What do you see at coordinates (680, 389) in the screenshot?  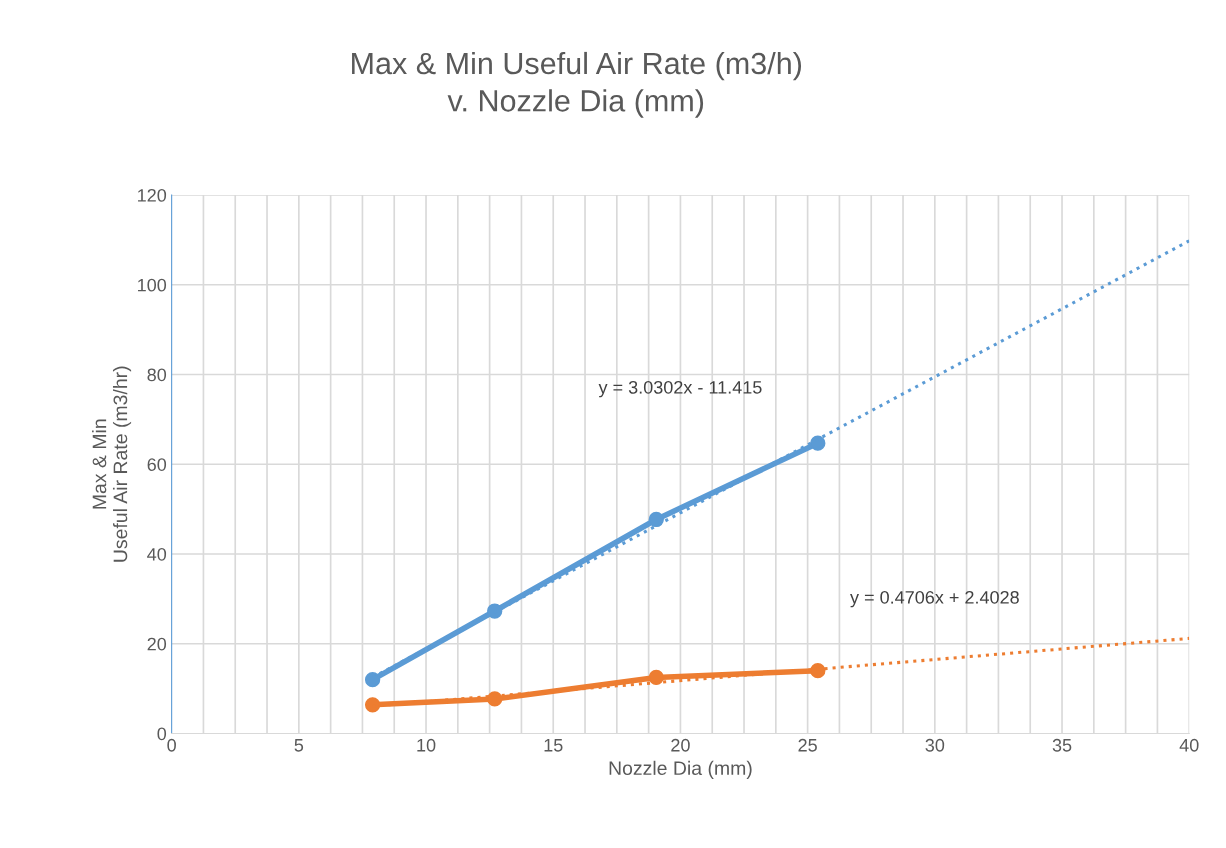 I see `annotation: y = 3.0302x - 11.415` at bounding box center [680, 389].